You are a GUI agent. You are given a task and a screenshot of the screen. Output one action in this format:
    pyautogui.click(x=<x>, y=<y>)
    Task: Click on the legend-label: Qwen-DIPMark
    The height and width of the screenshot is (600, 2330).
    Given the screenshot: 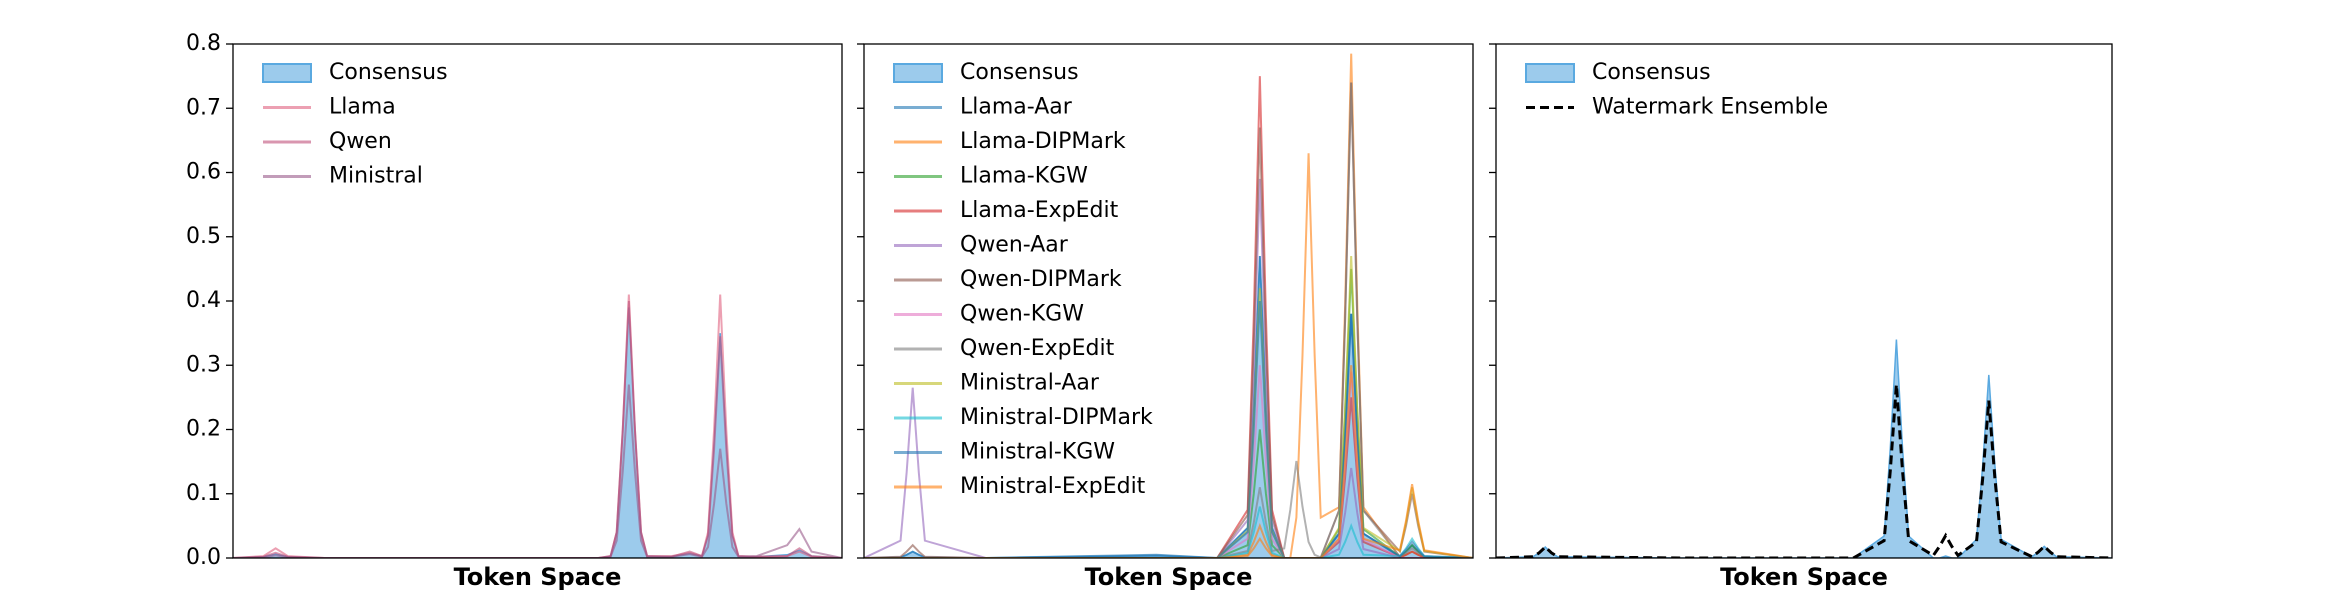 What is the action you would take?
    pyautogui.click(x=1041, y=279)
    